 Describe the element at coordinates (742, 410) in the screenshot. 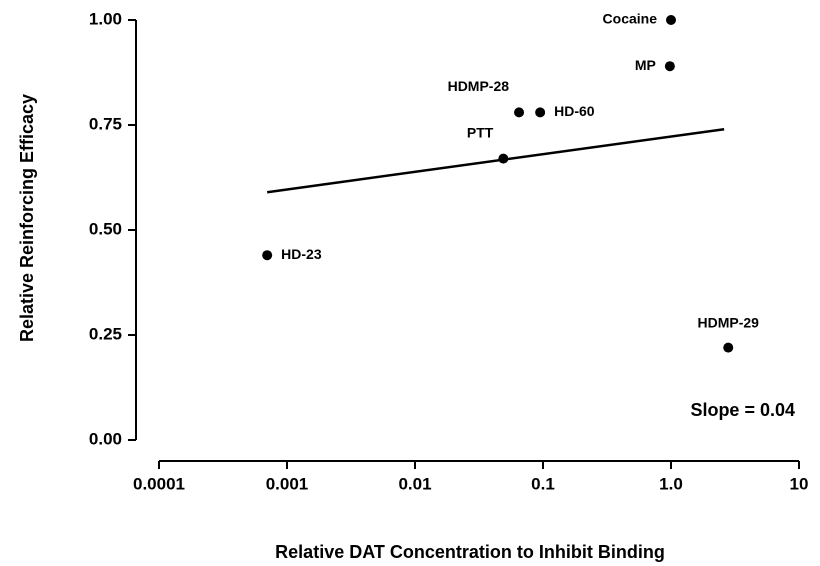

I see `annotation: Slope = 0.04` at that location.